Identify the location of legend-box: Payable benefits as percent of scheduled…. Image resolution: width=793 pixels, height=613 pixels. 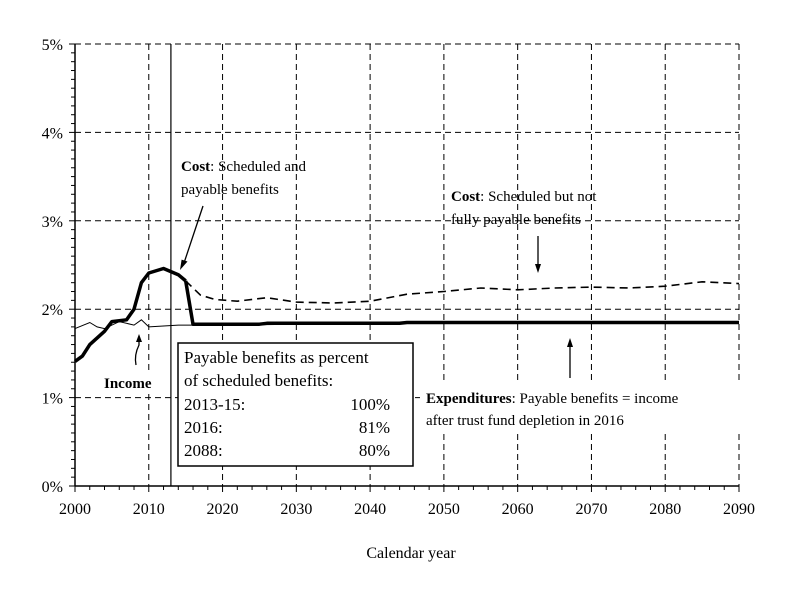
(295, 404).